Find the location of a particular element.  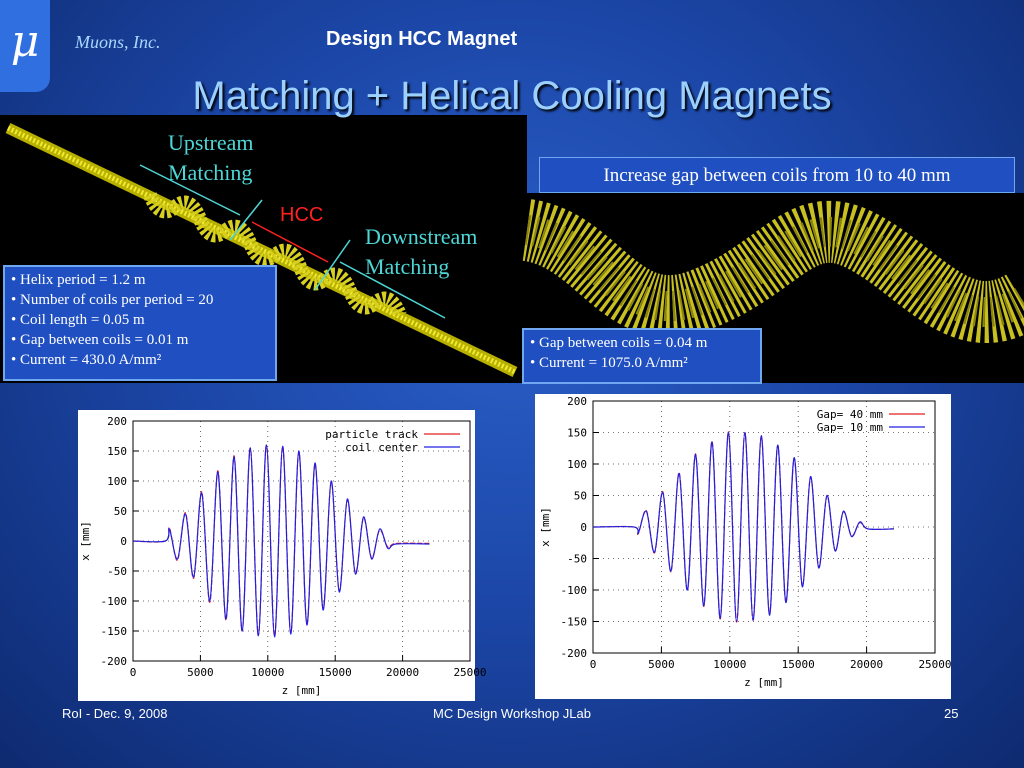

bullet: Gap between coils = 0.01 m is located at coordinates (140, 340).